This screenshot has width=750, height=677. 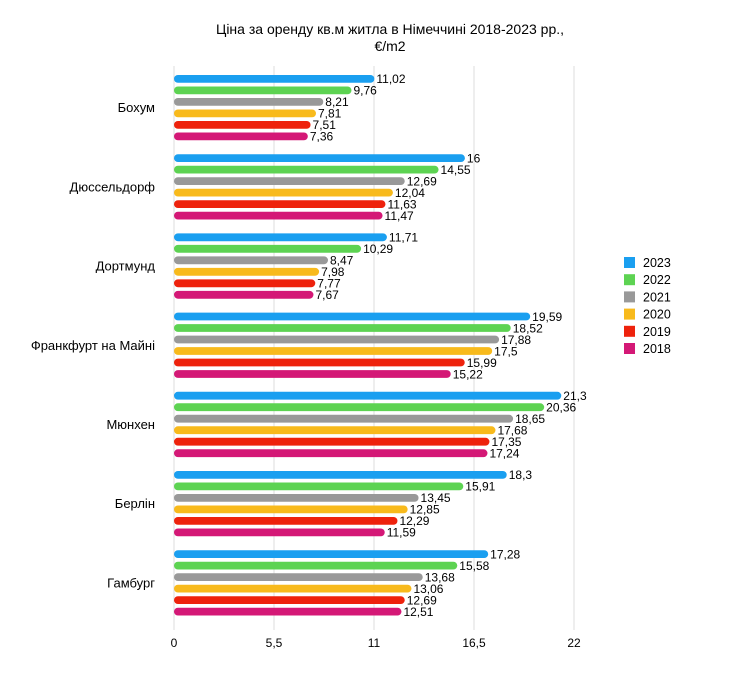 What do you see at coordinates (468, 374) in the screenshot?
I see `data-label: 15,22` at bounding box center [468, 374].